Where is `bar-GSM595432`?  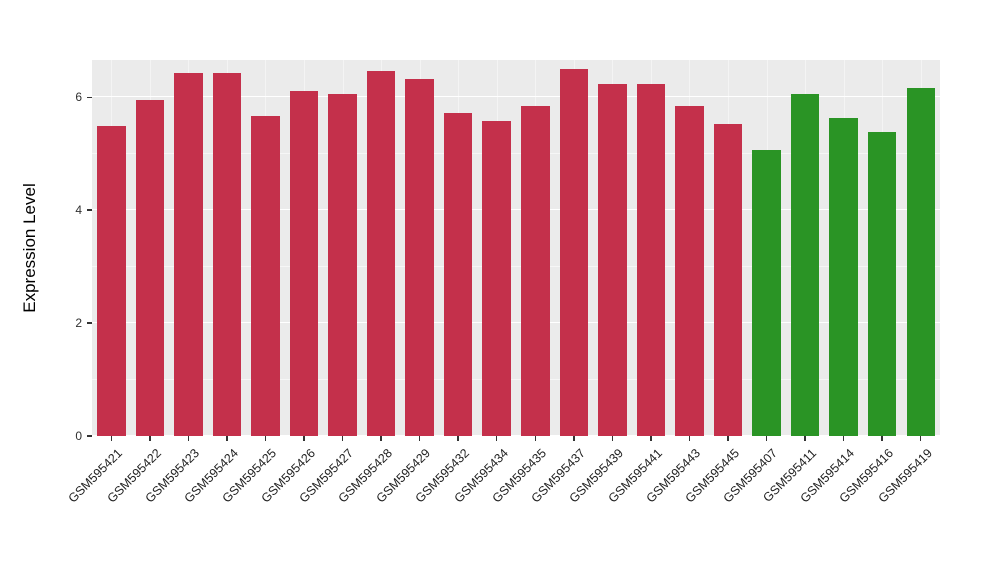
bar-GSM595432 is located at coordinates (458, 274).